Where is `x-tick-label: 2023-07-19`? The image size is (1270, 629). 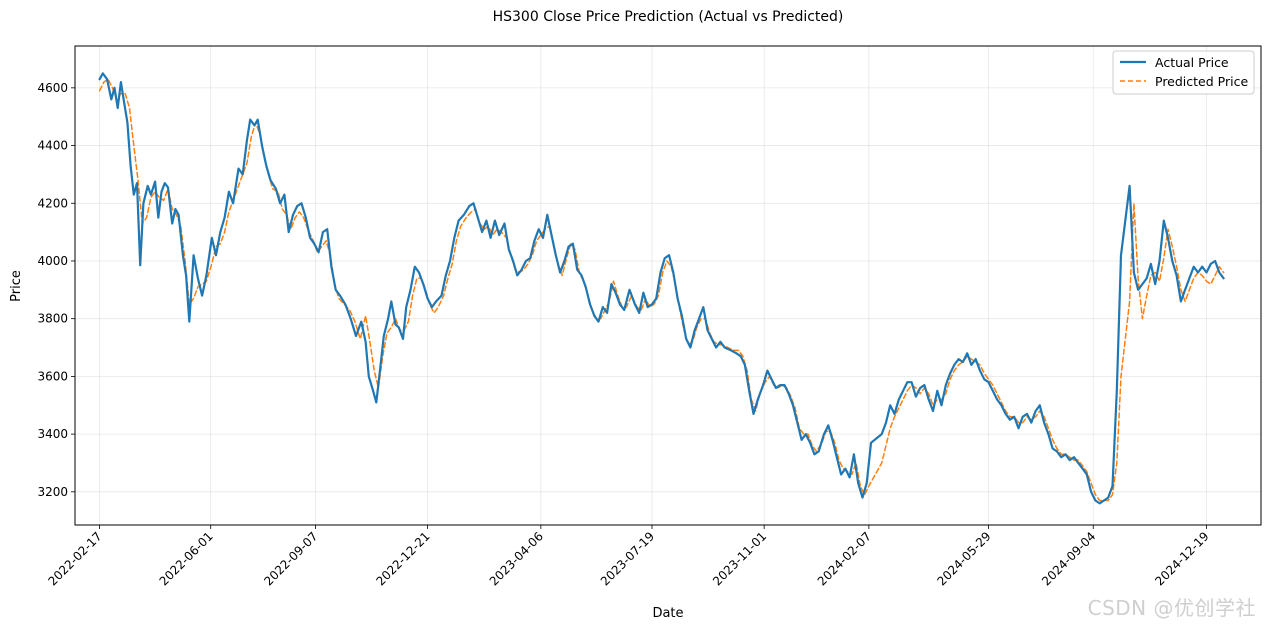 x-tick-label: 2023-07-19 is located at coordinates (627, 558).